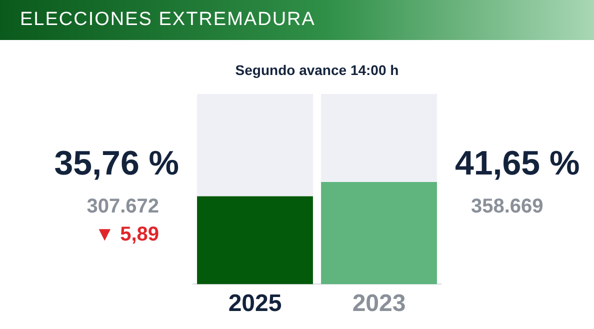  I want to click on text: 358.669, so click(507, 207).